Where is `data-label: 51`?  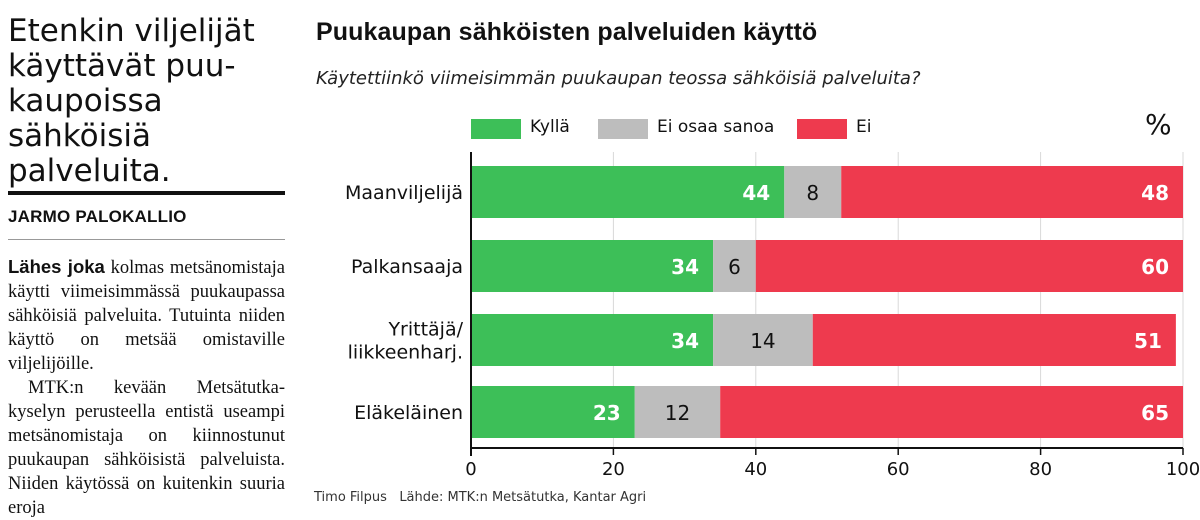
data-label: 51 is located at coordinates (1148, 341).